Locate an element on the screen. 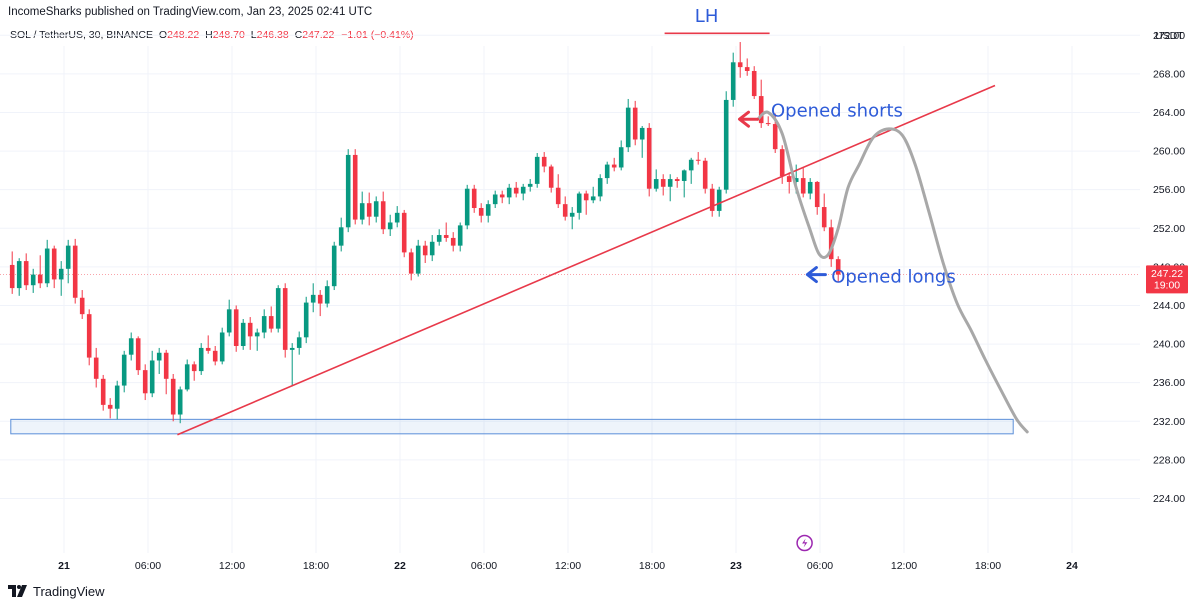 The image size is (1199, 606). annotation-label: Opened longs is located at coordinates (893, 276).